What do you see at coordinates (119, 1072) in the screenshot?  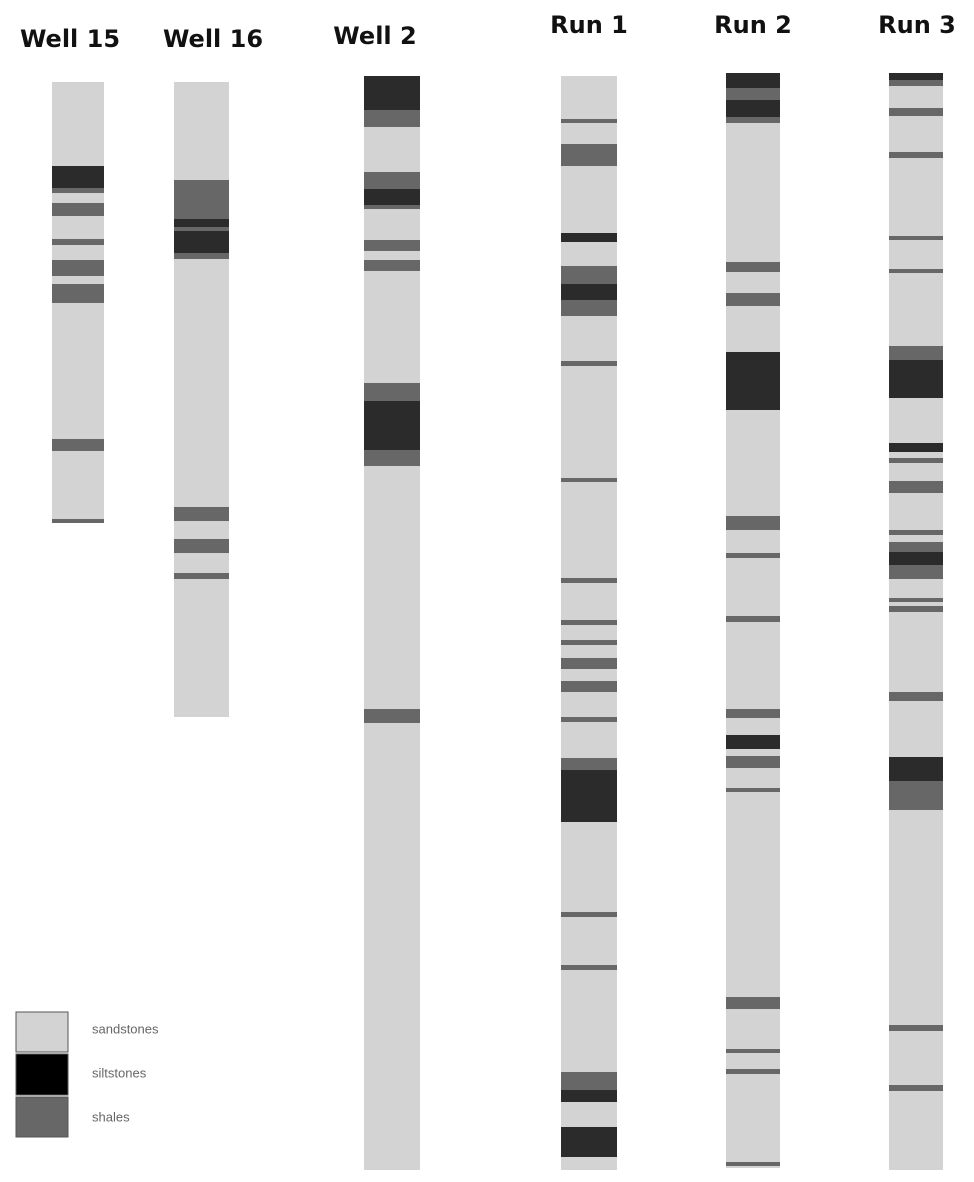 I see `legend-label: siltstones` at bounding box center [119, 1072].